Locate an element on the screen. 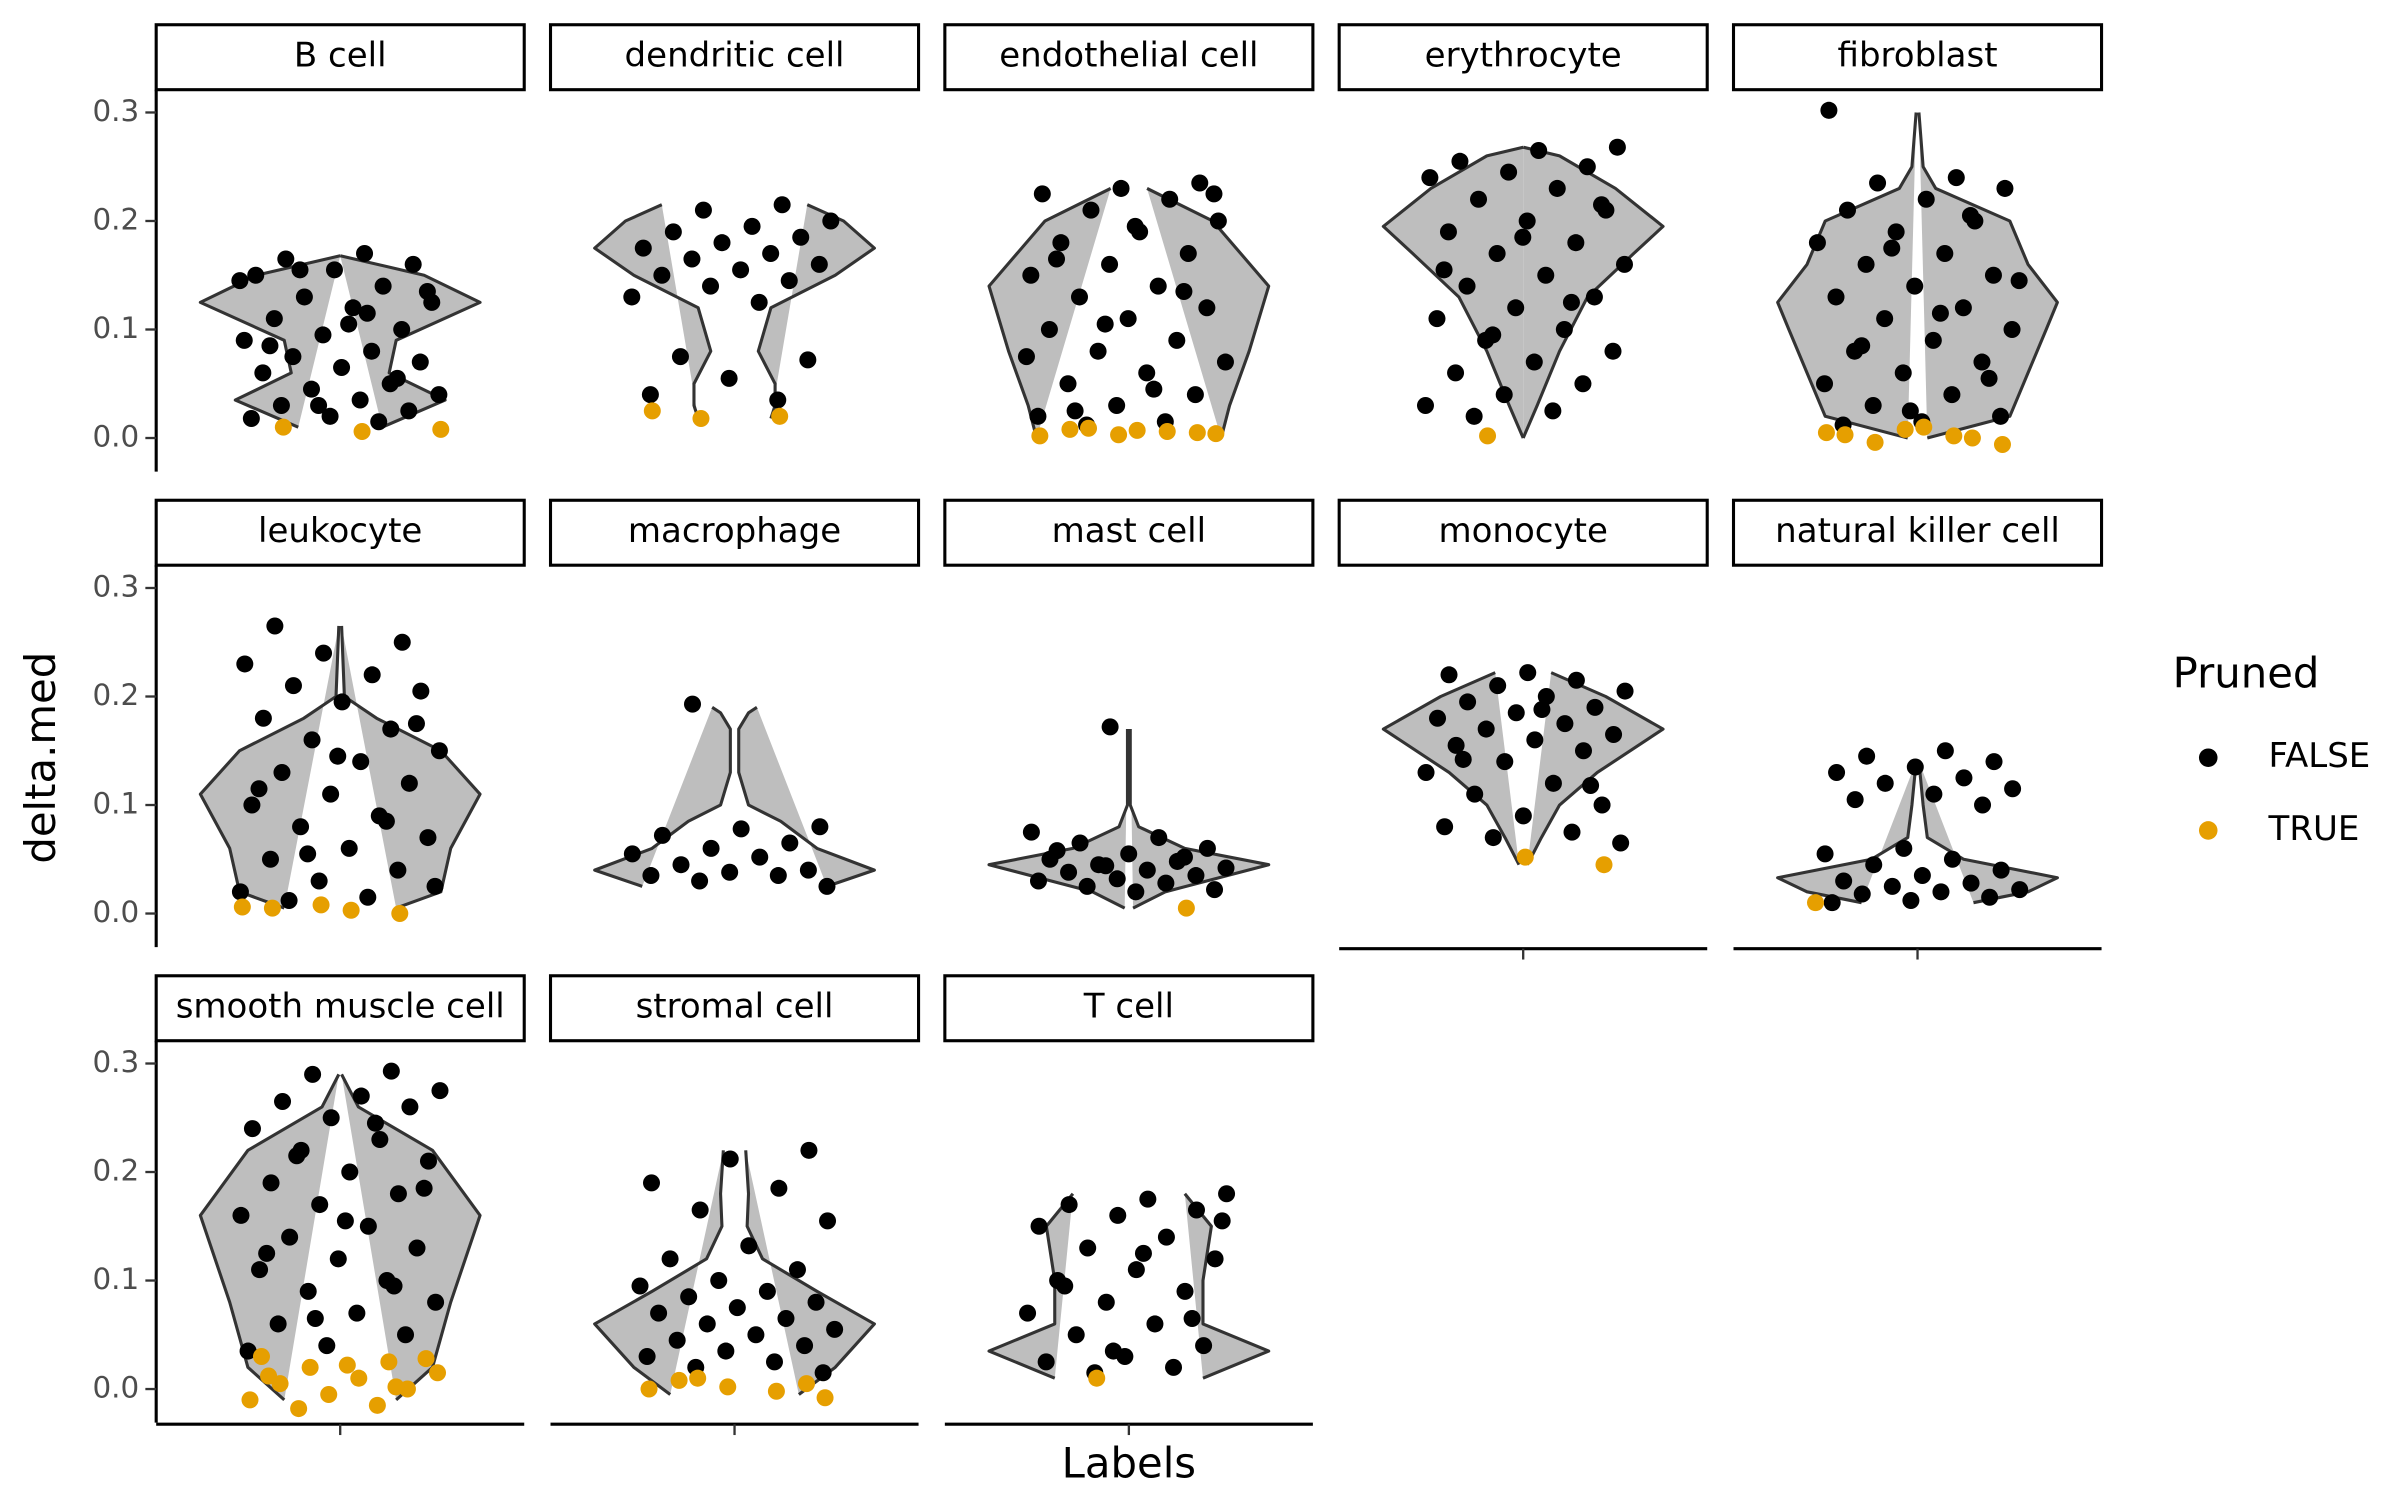  facet-label: stromal cell is located at coordinates (735, 1007).